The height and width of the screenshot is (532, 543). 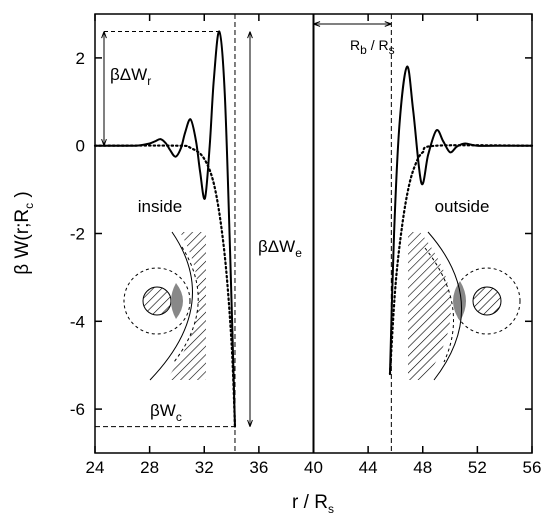 What do you see at coordinates (160, 206) in the screenshot?
I see `inside-label: inside` at bounding box center [160, 206].